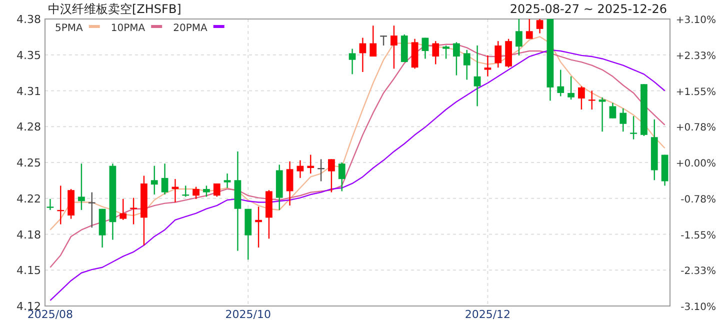 This screenshot has width=720, height=320. Describe the element at coordinates (696, 92) in the screenshot. I see `y2-tick-label: +1.55%` at that location.